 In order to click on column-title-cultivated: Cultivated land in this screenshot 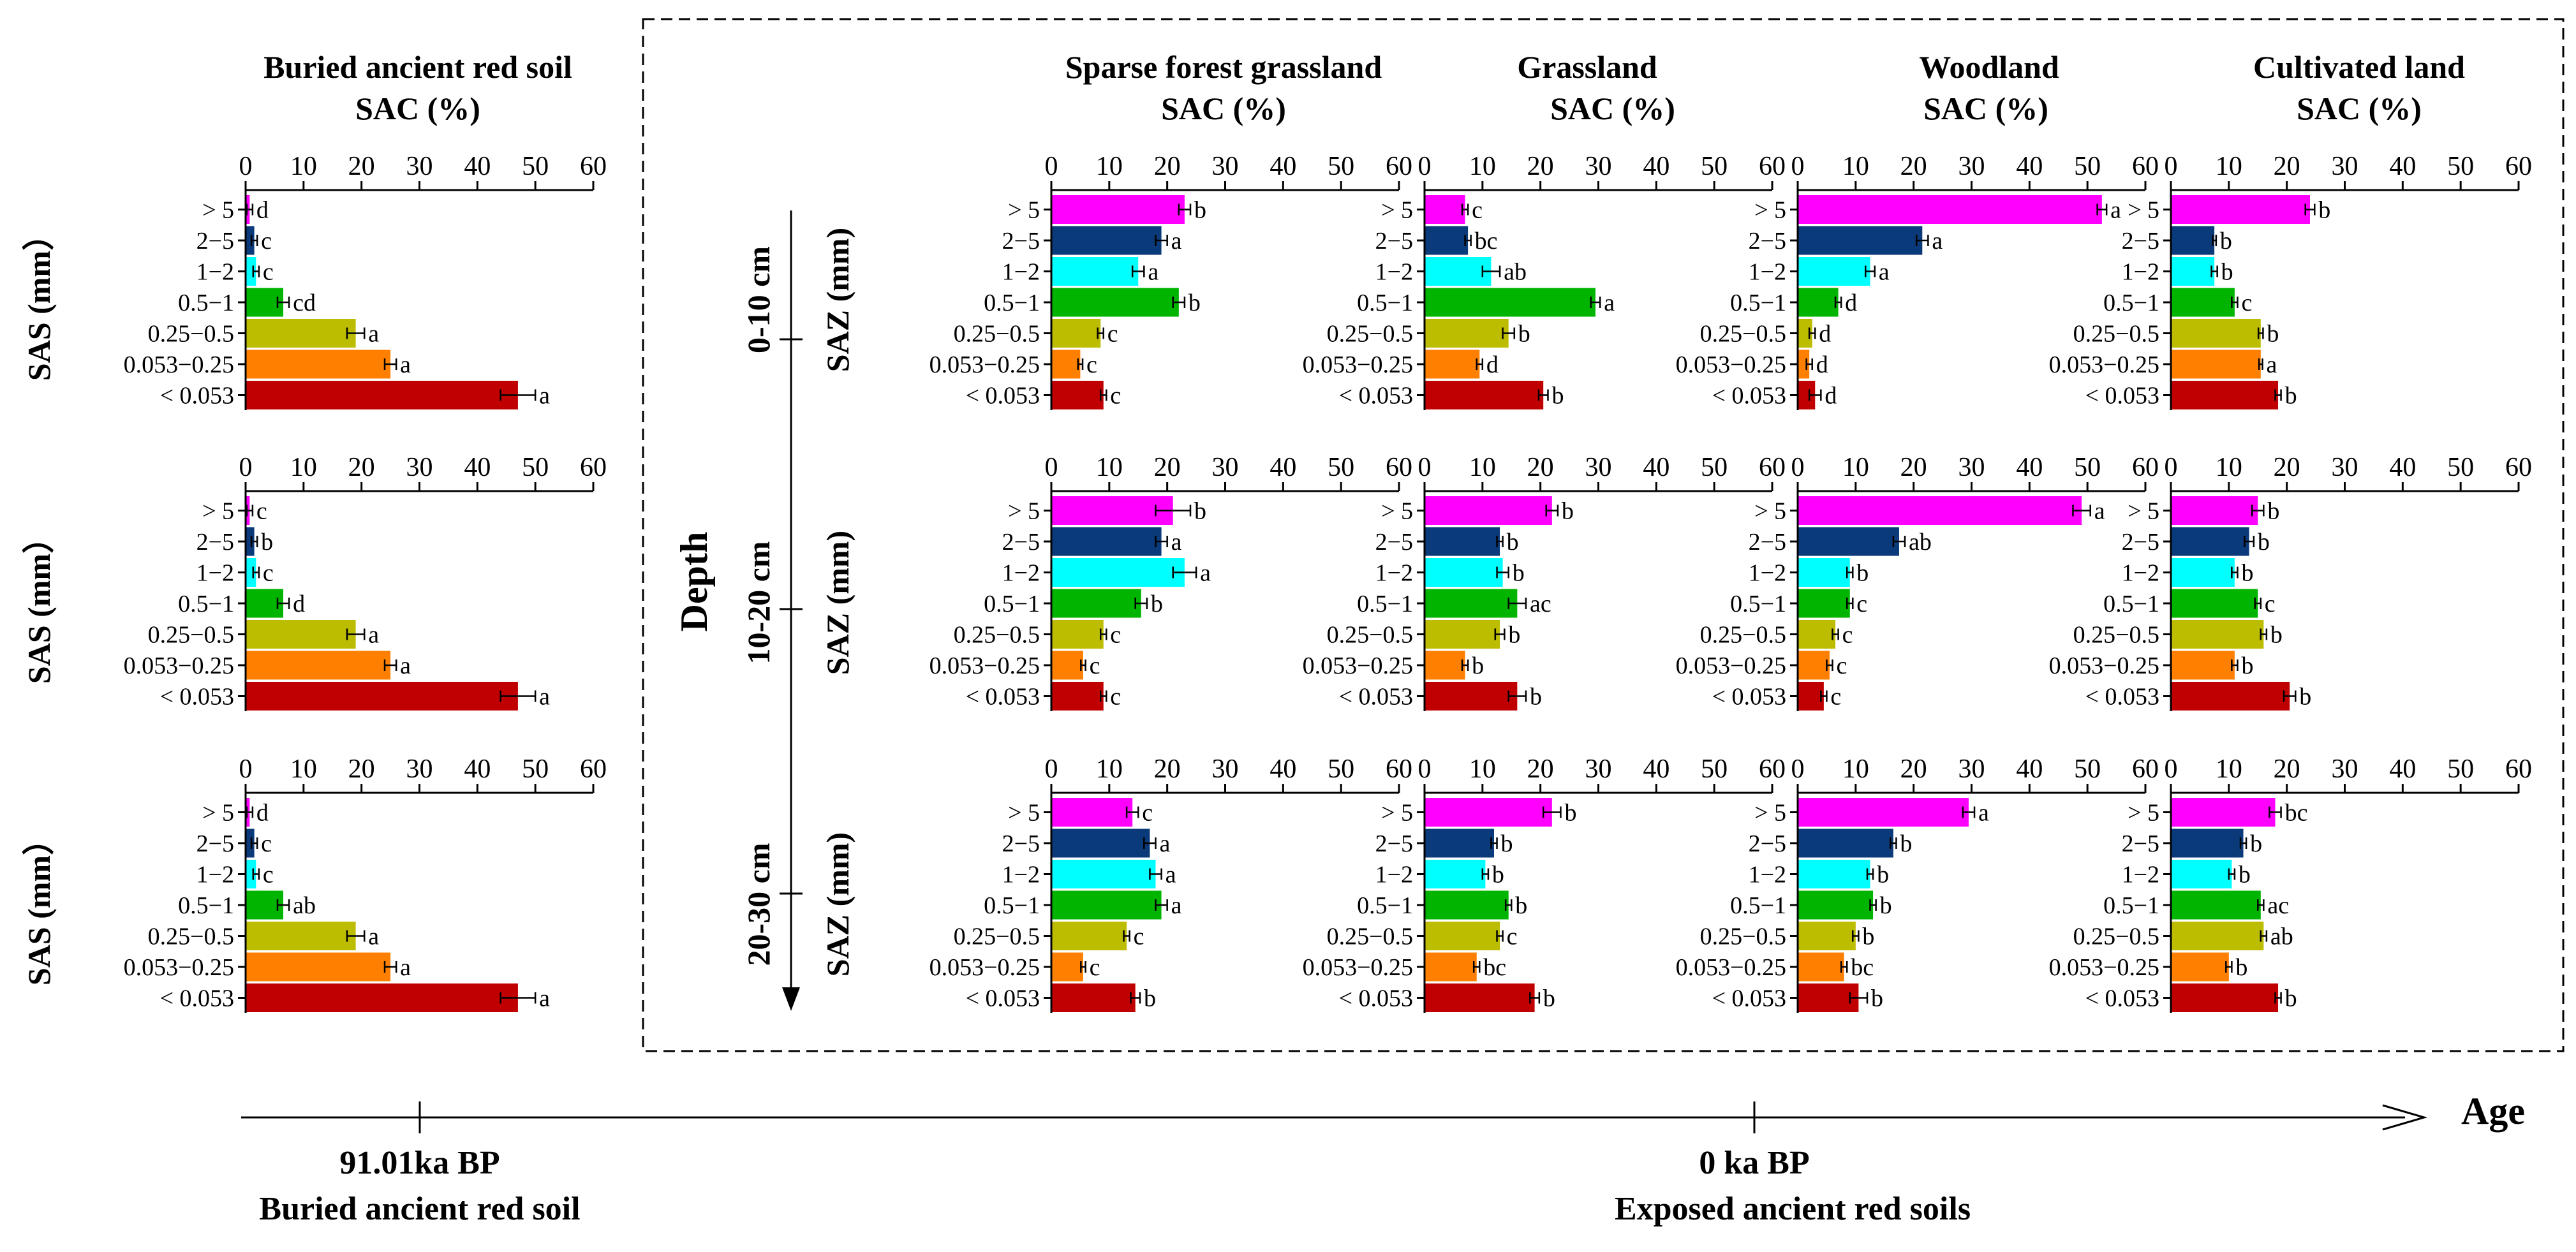, I will do `click(2359, 67)`.